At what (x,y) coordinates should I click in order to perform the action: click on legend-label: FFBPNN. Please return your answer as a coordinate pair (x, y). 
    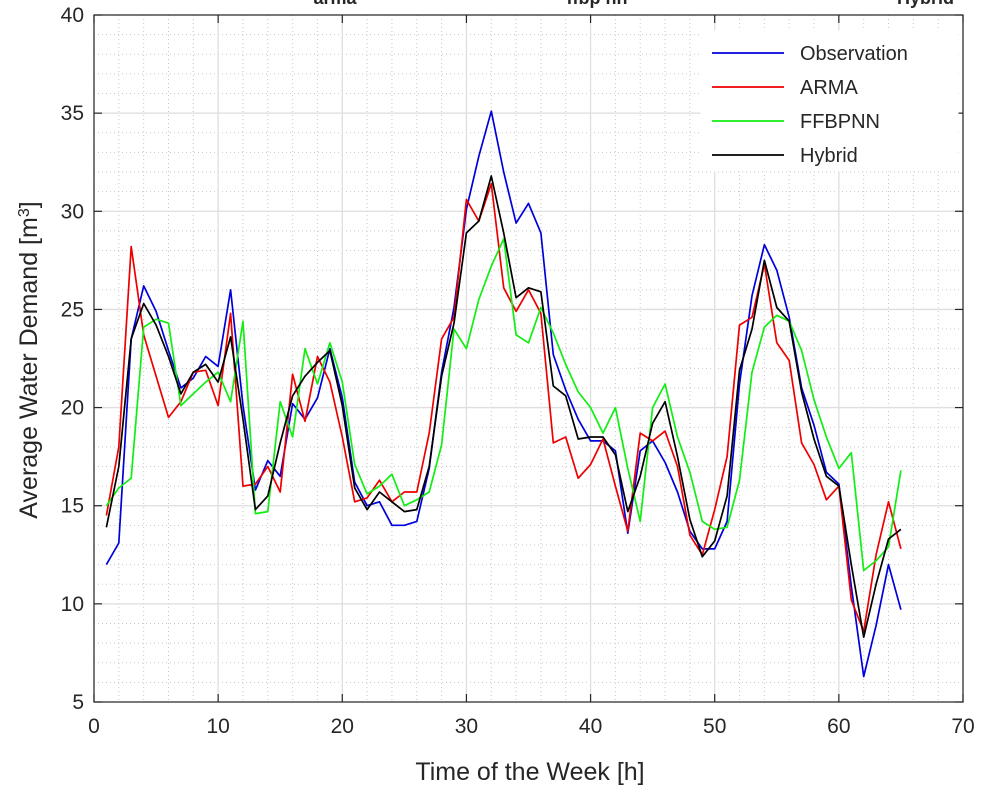
    Looking at the image, I should click on (840, 122).